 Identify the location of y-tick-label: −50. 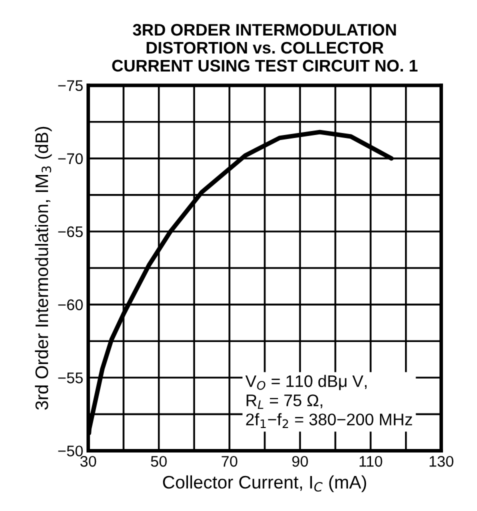
(70, 451).